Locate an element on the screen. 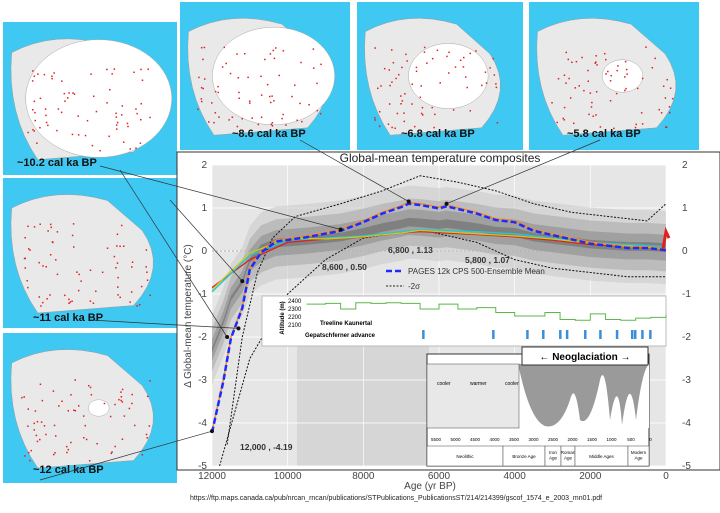 This screenshot has height=513, width=720. inset-scale-tick: 5000 is located at coordinates (455, 439).